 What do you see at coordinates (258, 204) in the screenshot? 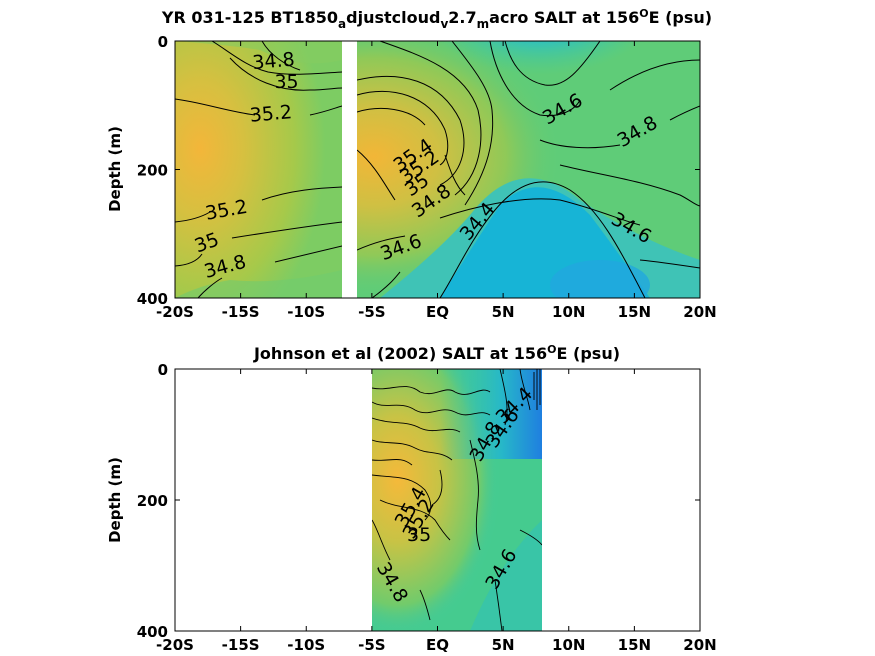
I see `top-west-contour-35-2-lower` at bounding box center [258, 204].